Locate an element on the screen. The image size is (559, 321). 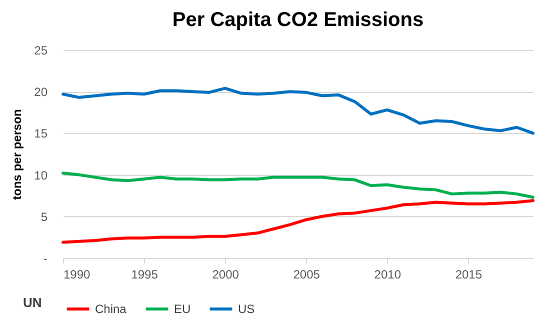
x-tick-label: 1990 is located at coordinates (77, 275).